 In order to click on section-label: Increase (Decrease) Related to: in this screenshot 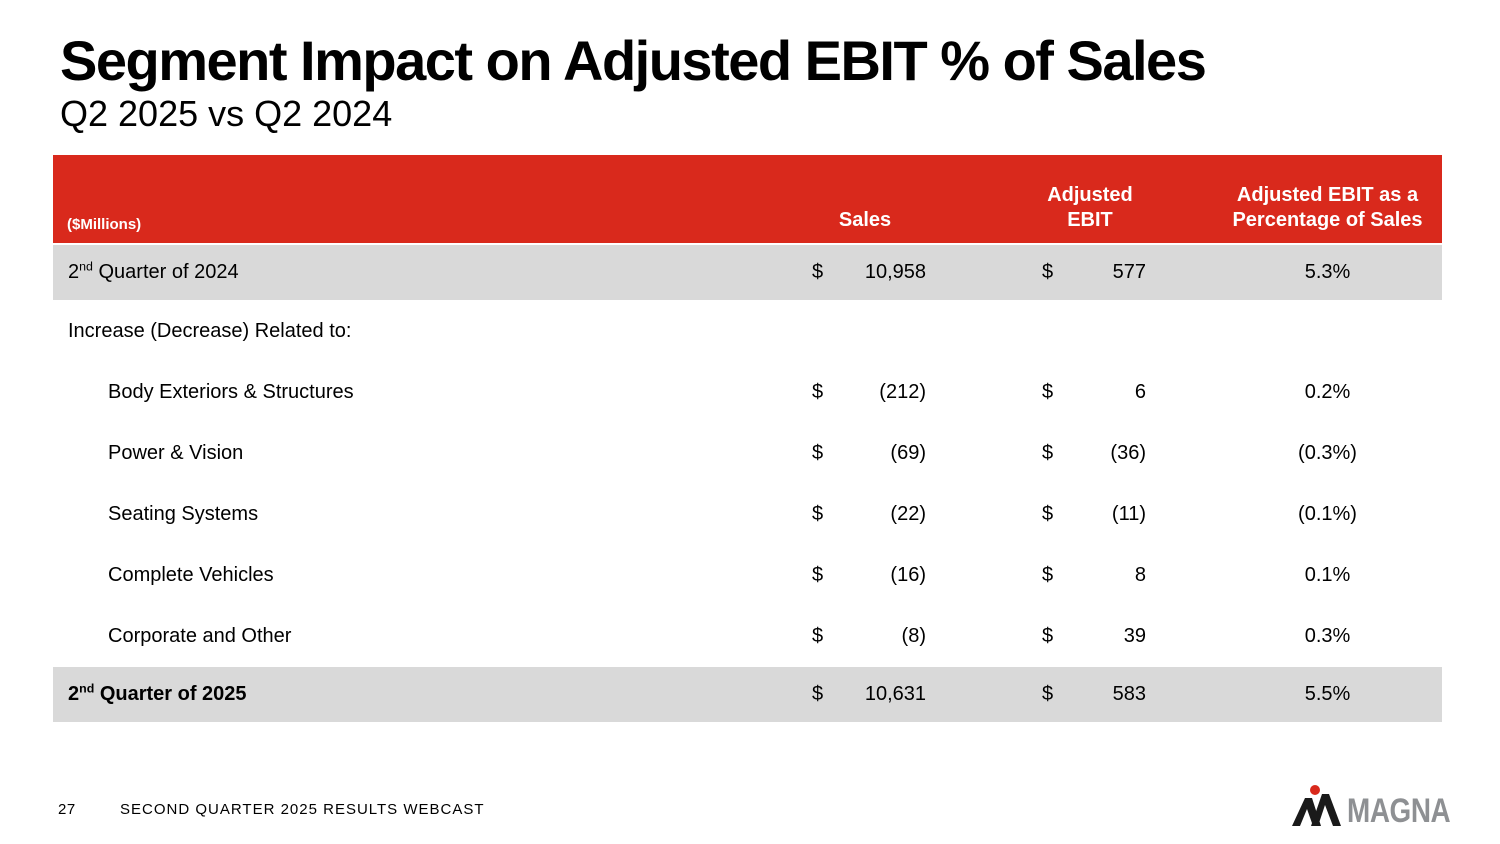, I will do `click(210, 330)`.